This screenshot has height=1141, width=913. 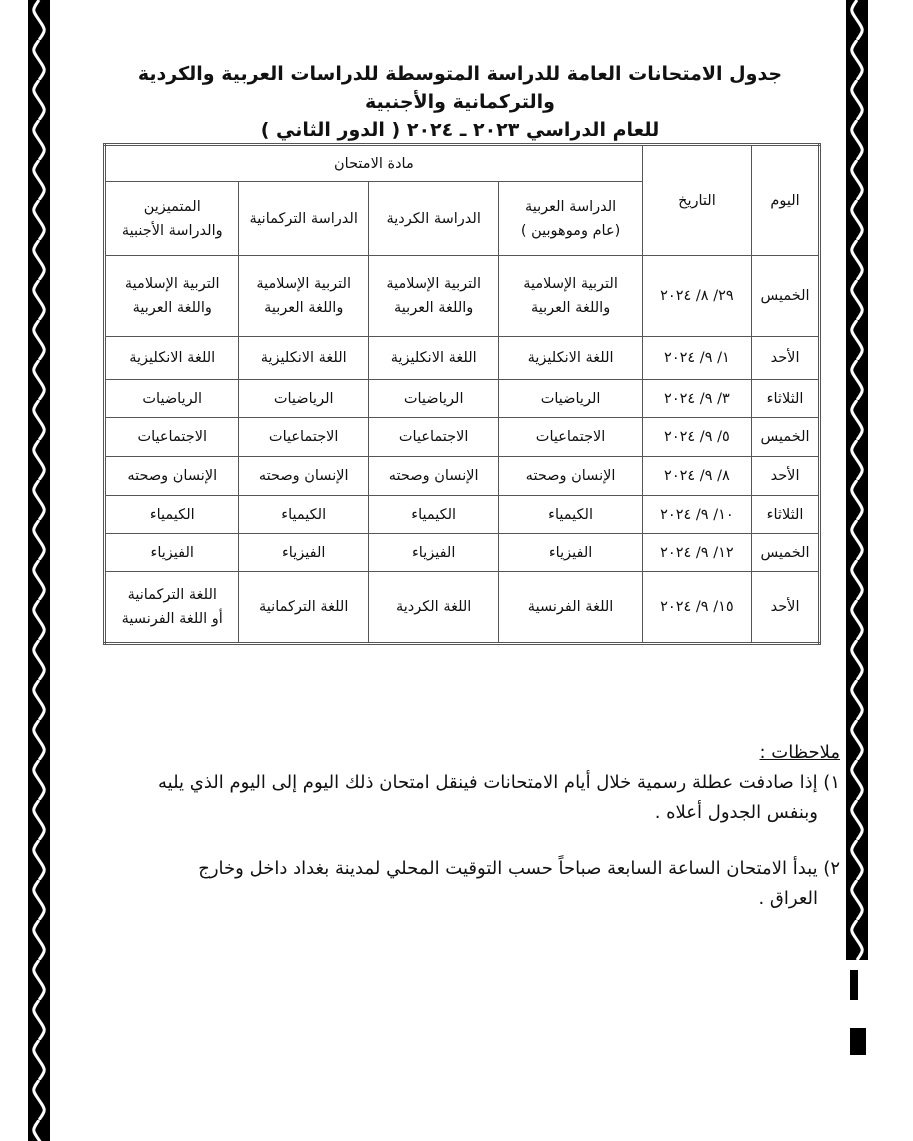 What do you see at coordinates (433, 607) in the screenshot?
I see `cell-kurdish: اللغة الكردية` at bounding box center [433, 607].